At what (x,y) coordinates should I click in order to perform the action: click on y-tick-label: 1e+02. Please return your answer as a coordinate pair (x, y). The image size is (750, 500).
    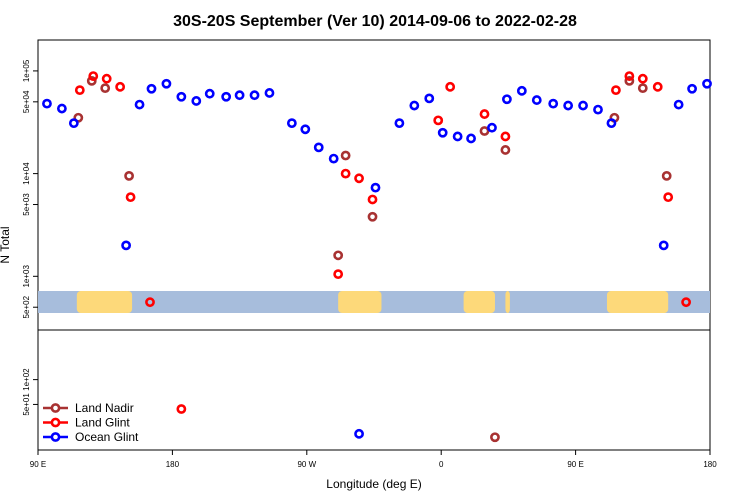
    Looking at the image, I should click on (26, 379).